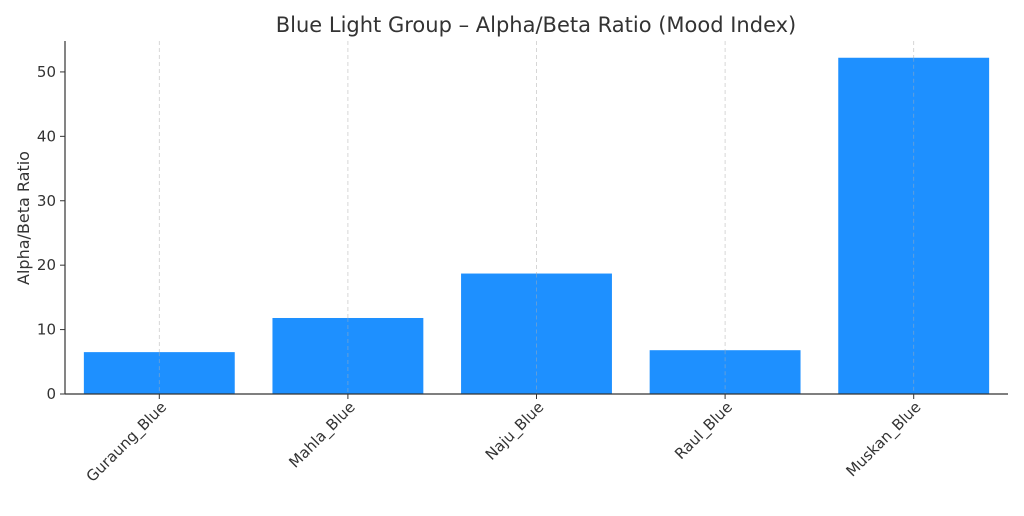  What do you see at coordinates (46, 136) in the screenshot?
I see `y-tick-label: 40` at bounding box center [46, 136].